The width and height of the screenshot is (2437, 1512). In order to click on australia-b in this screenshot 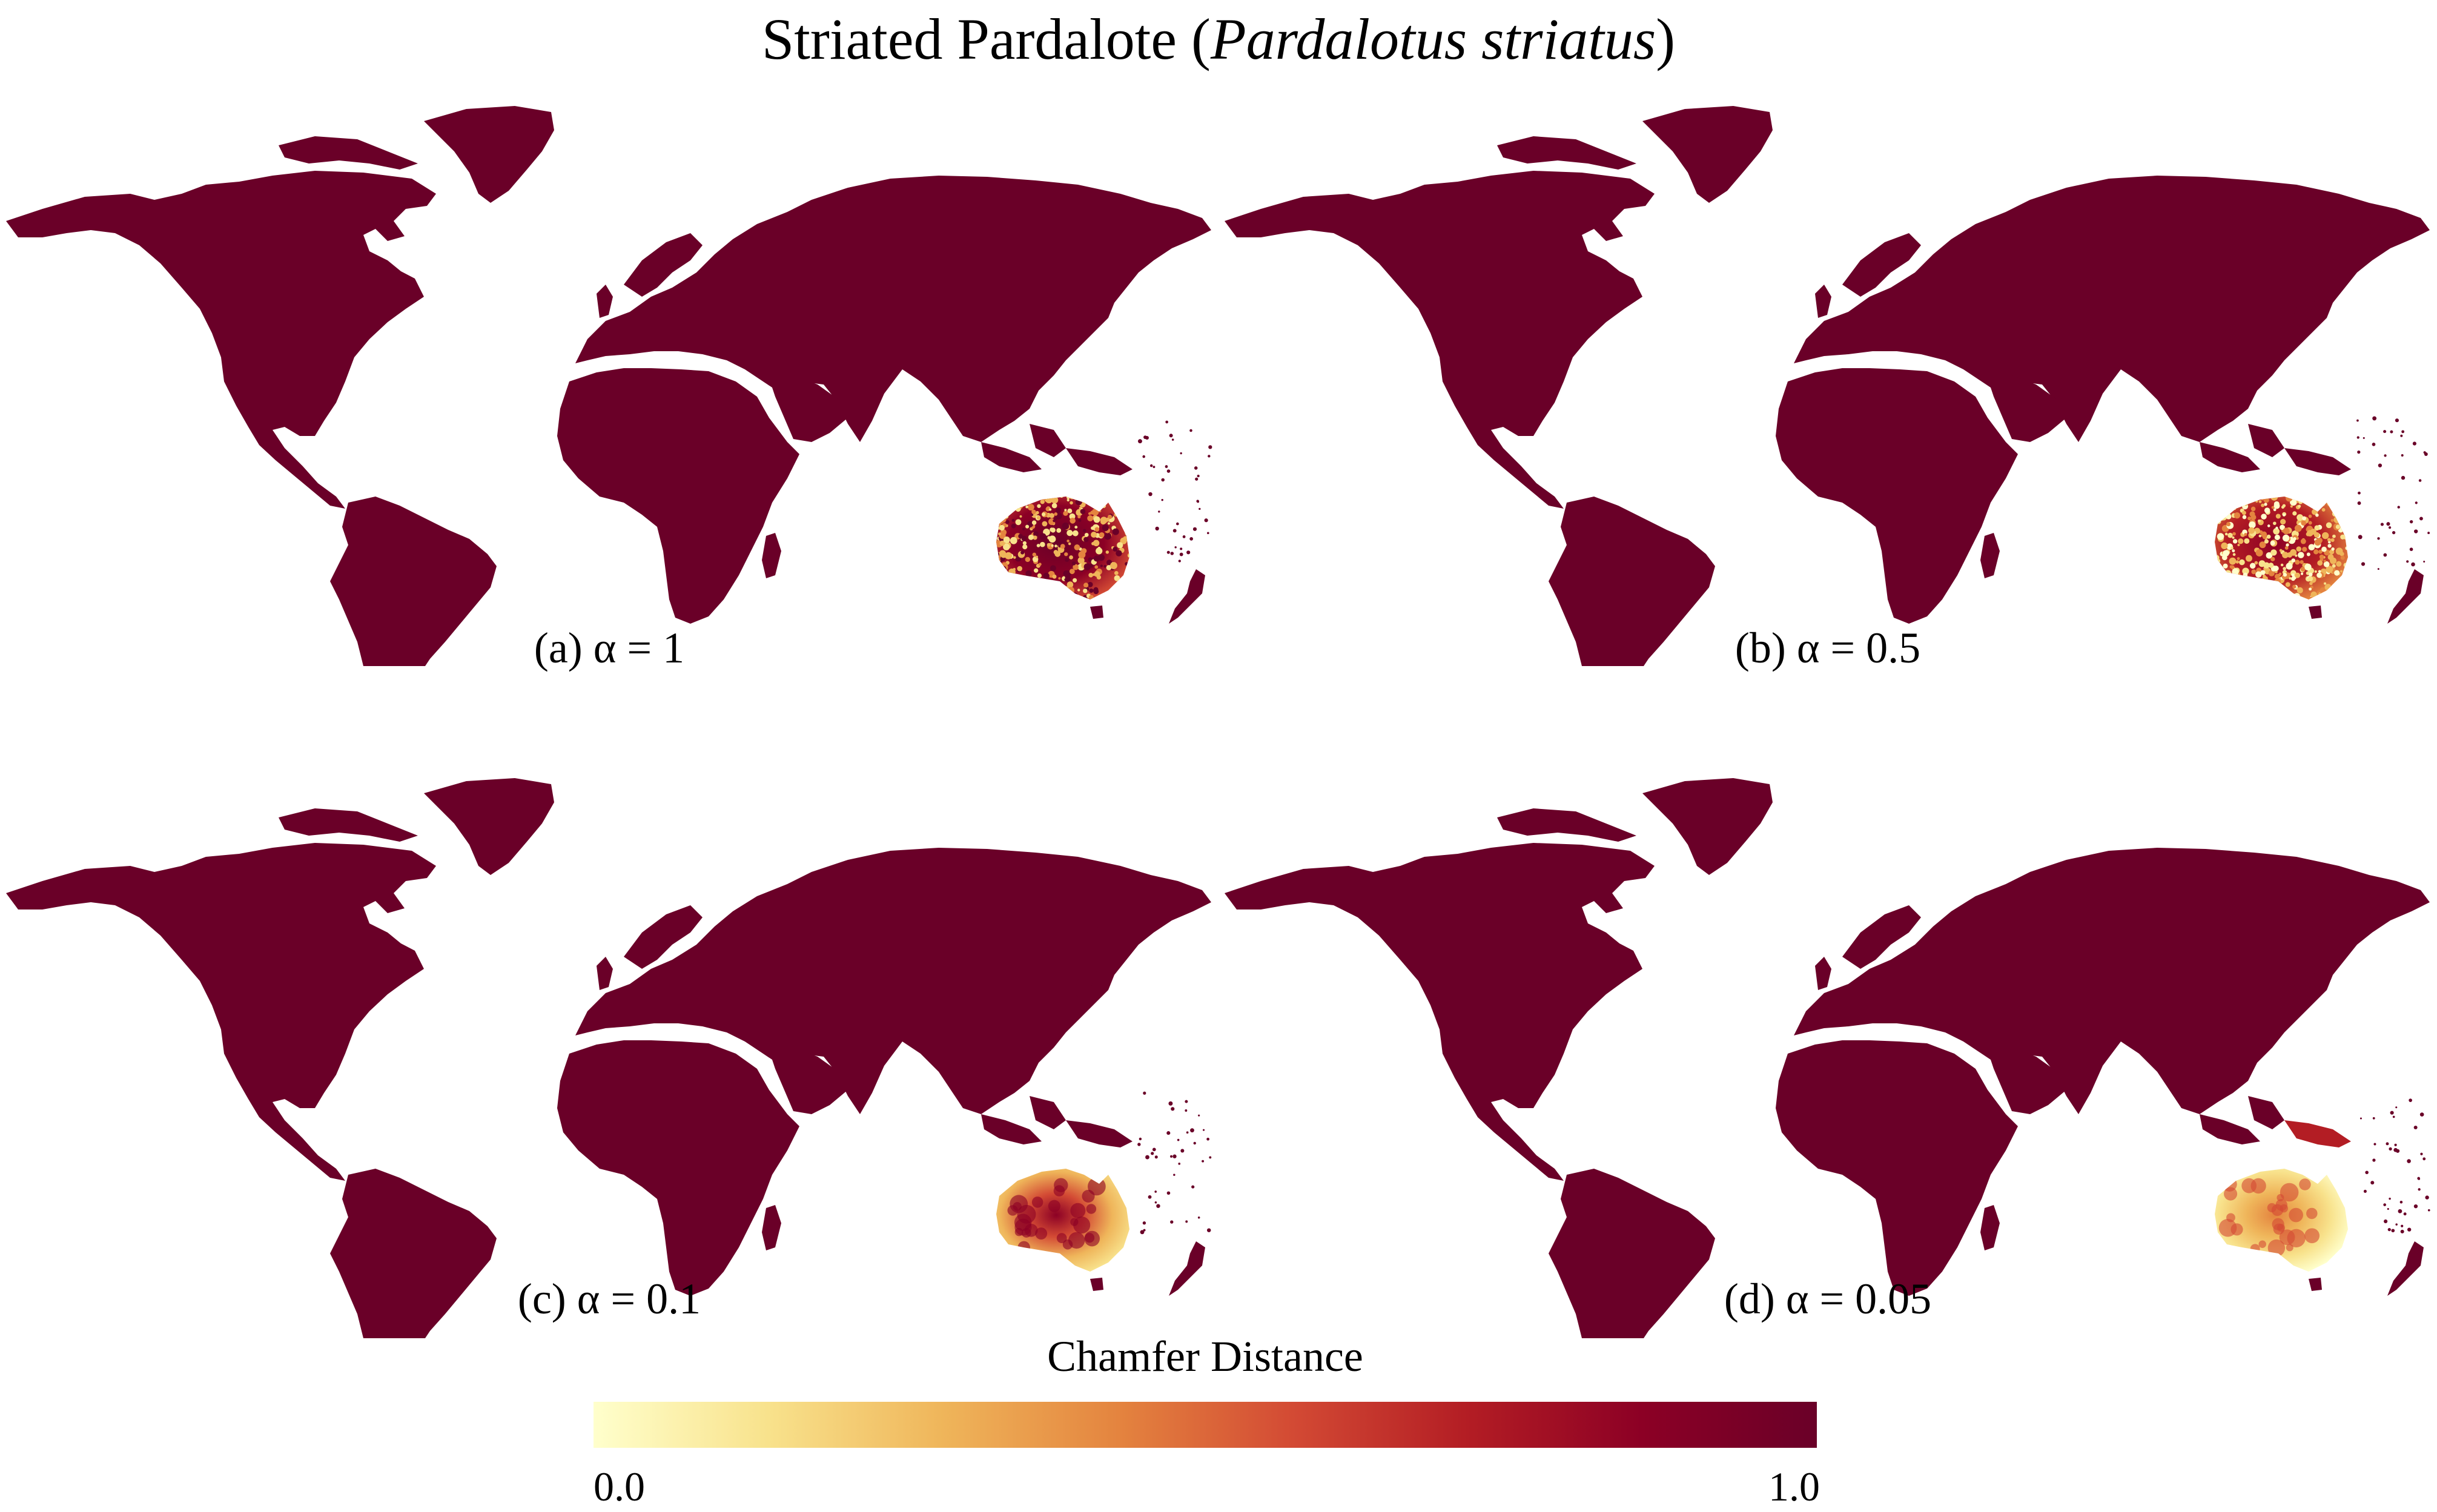, I will do `click(2281, 548)`.